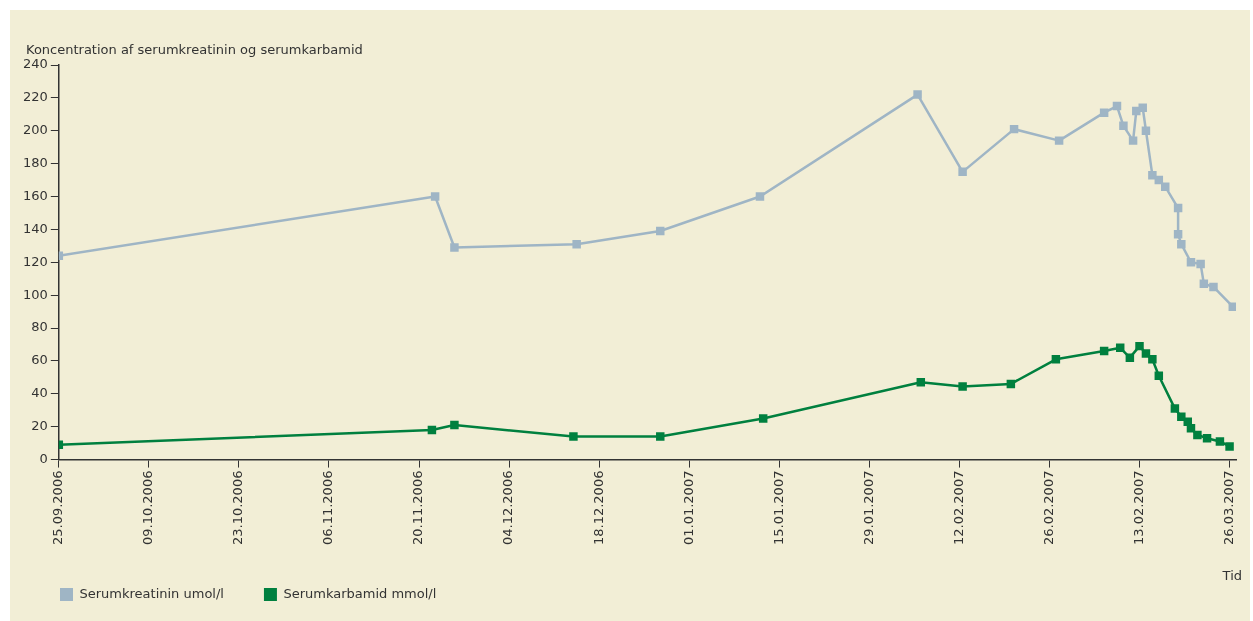 Image resolution: width=1253 pixels, height=621 pixels. Describe the element at coordinates (35, 294) in the screenshot. I see `y-tick-label: 100` at that location.